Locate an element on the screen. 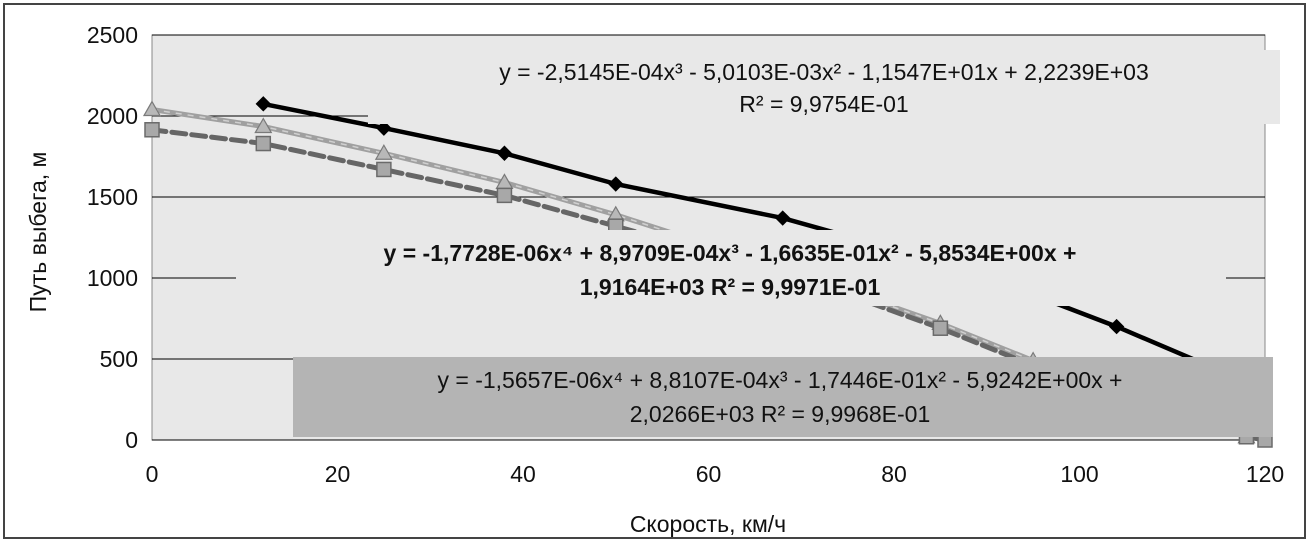 This screenshot has height=547, width=1309. x-tick-label: 120 is located at coordinates (1265, 474).